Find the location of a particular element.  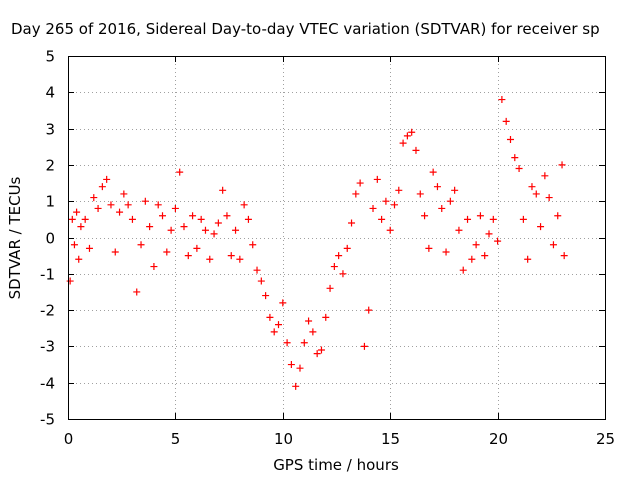

y-tick-label: 2 is located at coordinates (50, 166).